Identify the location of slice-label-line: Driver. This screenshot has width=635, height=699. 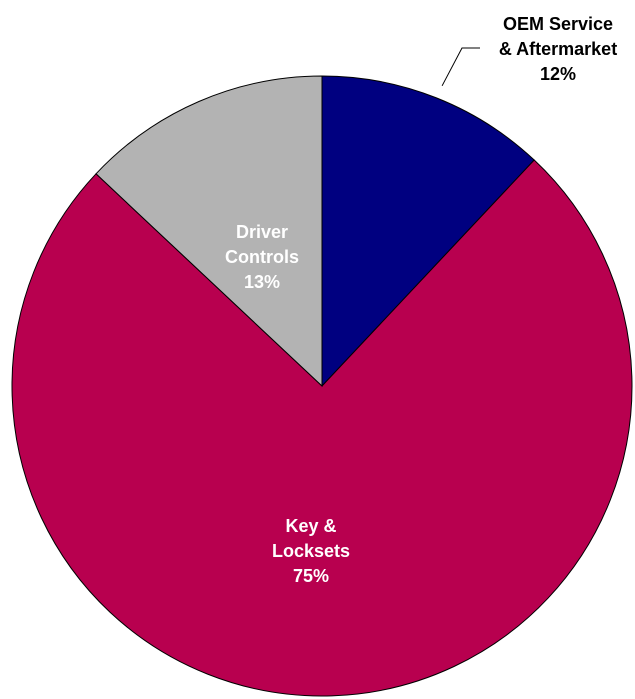
(262, 232).